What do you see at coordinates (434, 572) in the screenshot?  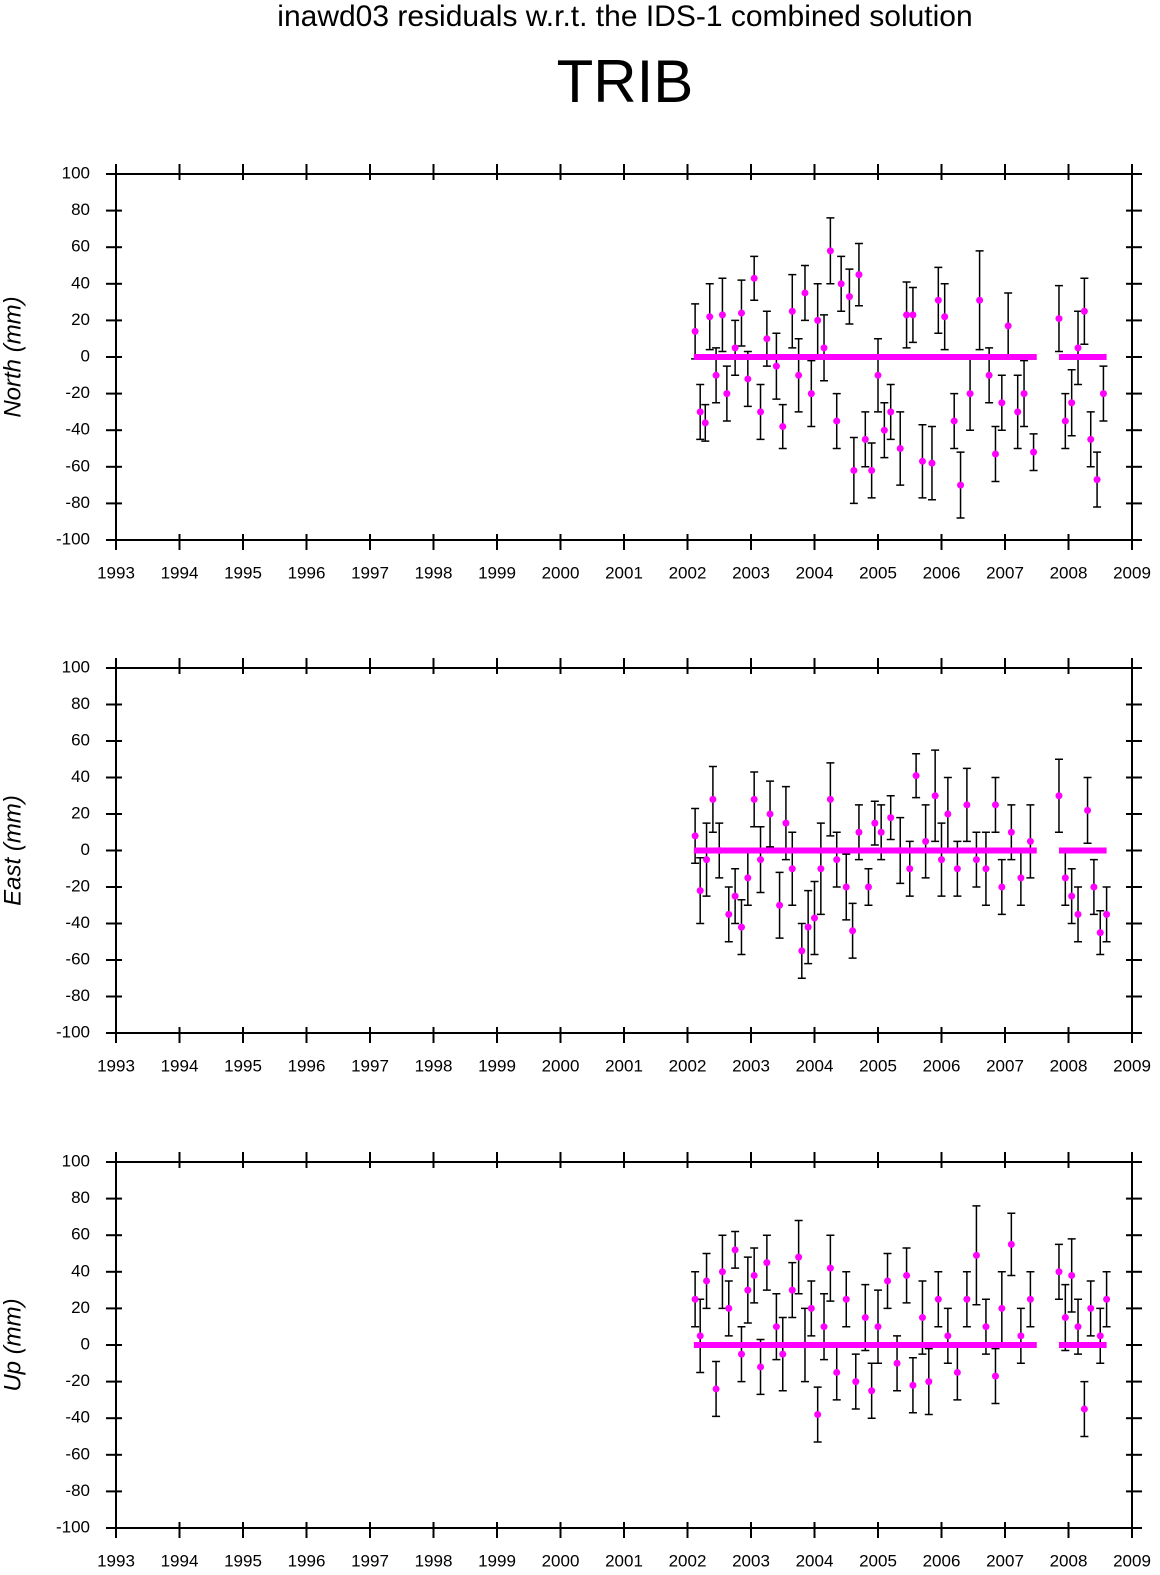 I see `x-tick-label: 1998` at bounding box center [434, 572].